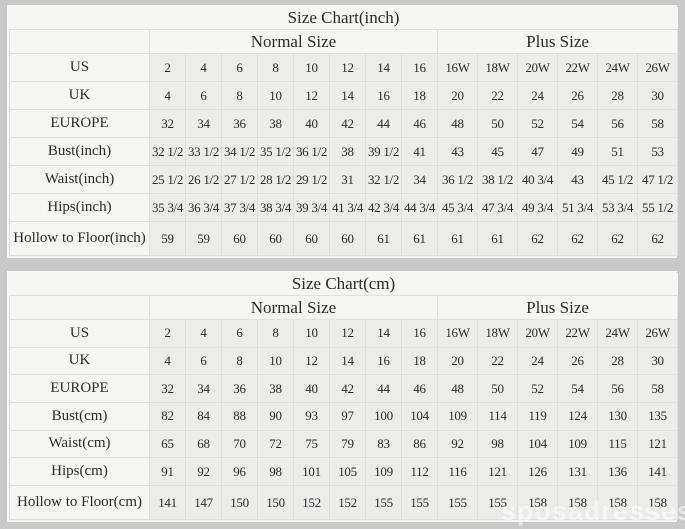 This screenshot has width=685, height=529. Describe the element at coordinates (657, 444) in the screenshot. I see `size-cell: 121` at that location.